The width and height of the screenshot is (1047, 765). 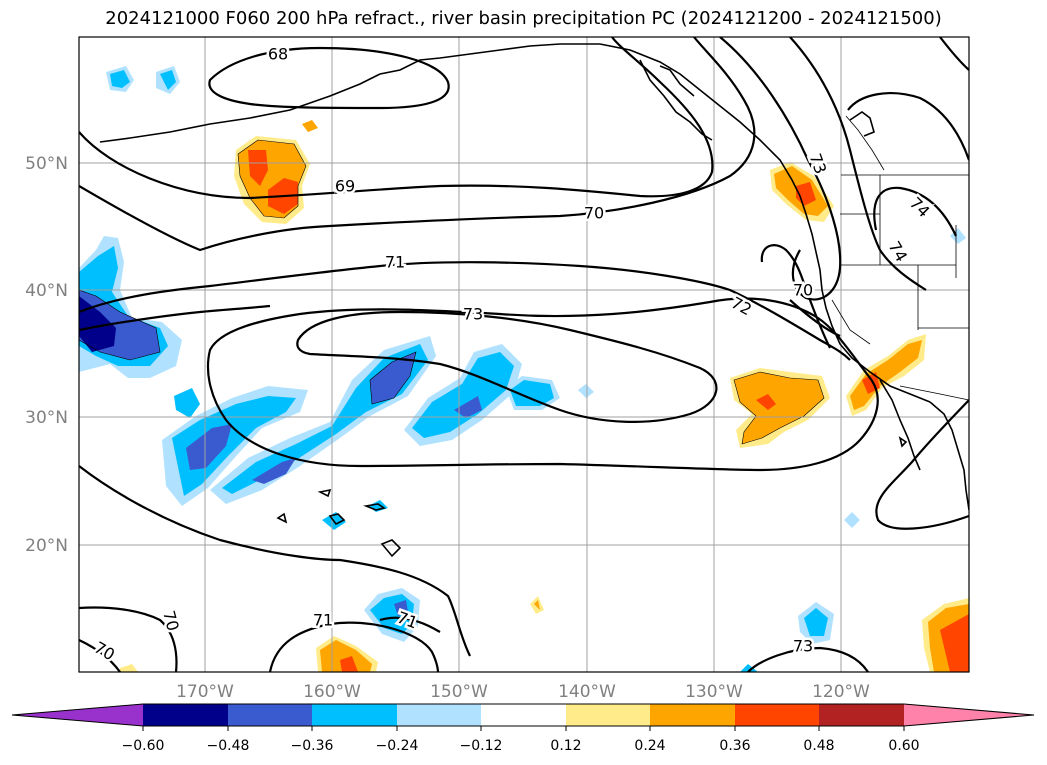 I want to click on colorbar-tick-label: 0.36, so click(x=734, y=746).